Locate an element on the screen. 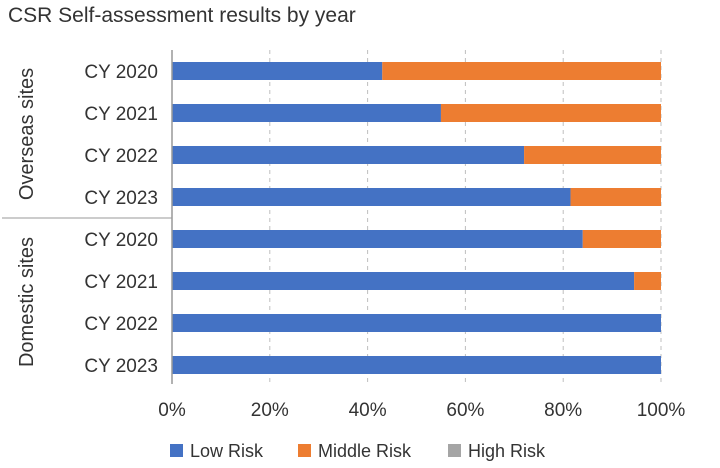 This screenshot has height=468, width=720. x-tick-label: 20% is located at coordinates (270, 410).